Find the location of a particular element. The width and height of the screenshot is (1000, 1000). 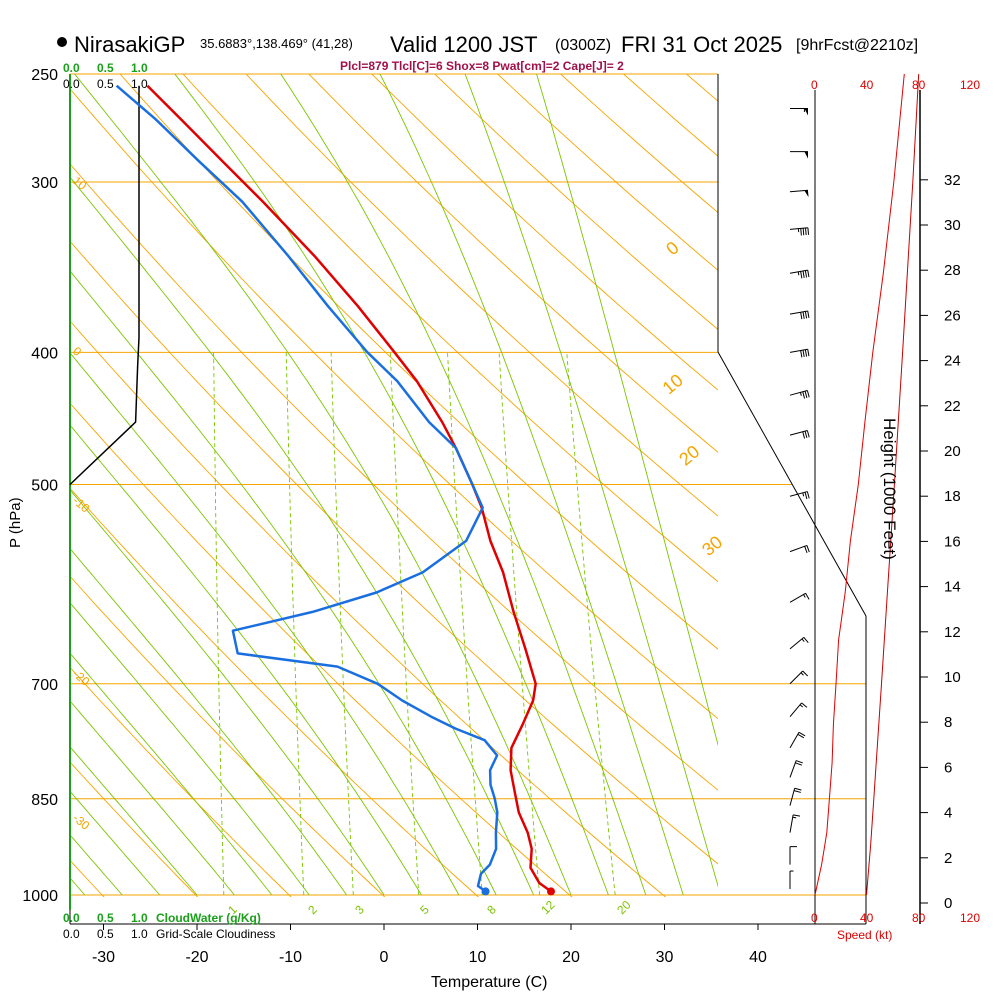

wind-barb-pennant is located at coordinates (806, 194).